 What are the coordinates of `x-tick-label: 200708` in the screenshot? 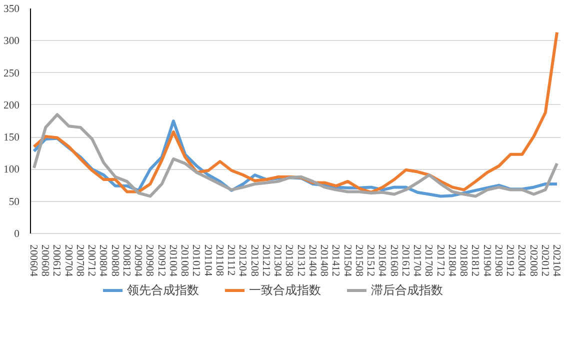 It's located at (79, 260).